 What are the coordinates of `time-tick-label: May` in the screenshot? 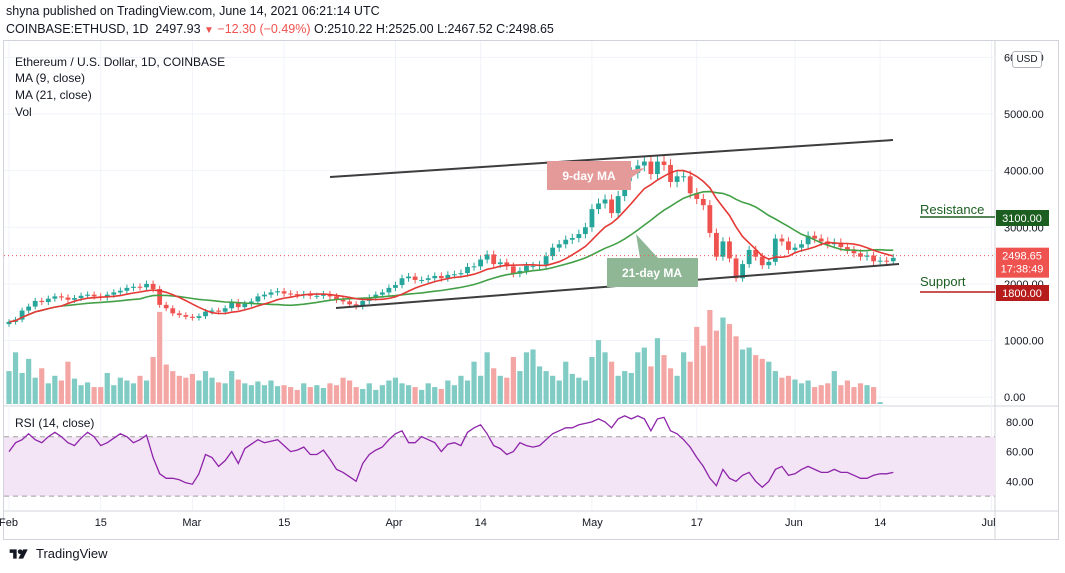 It's located at (592, 523).